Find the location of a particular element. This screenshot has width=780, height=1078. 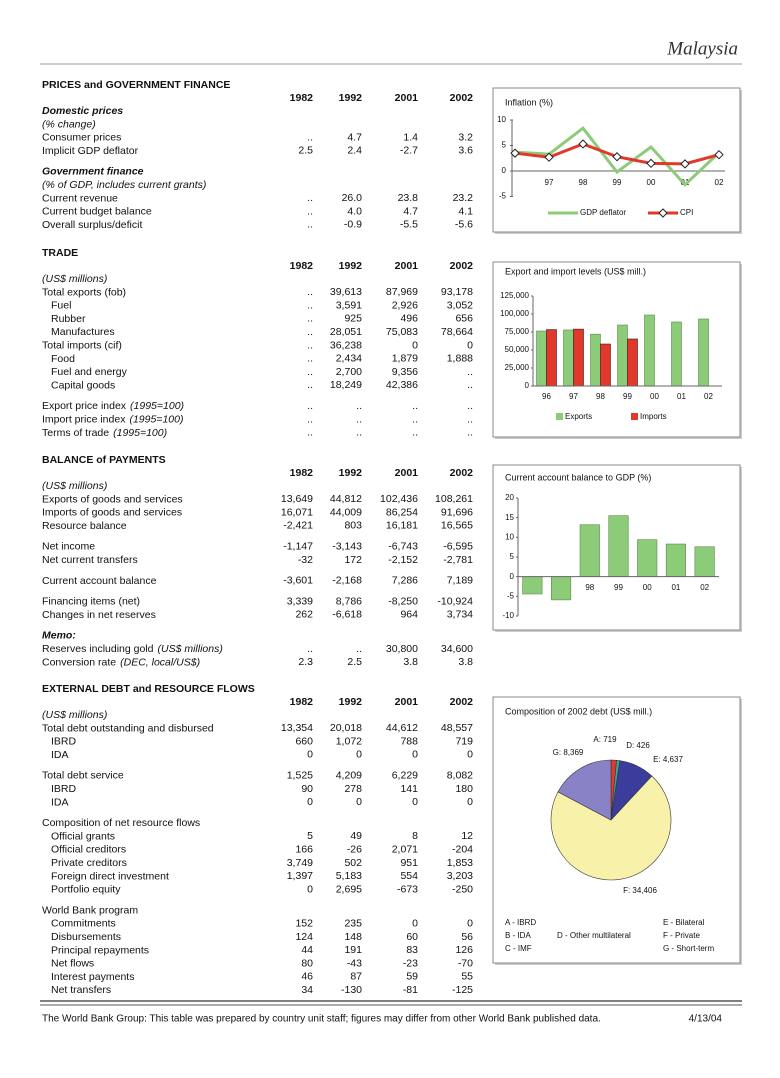

row-label-text: Manufactures is located at coordinates (83, 332).